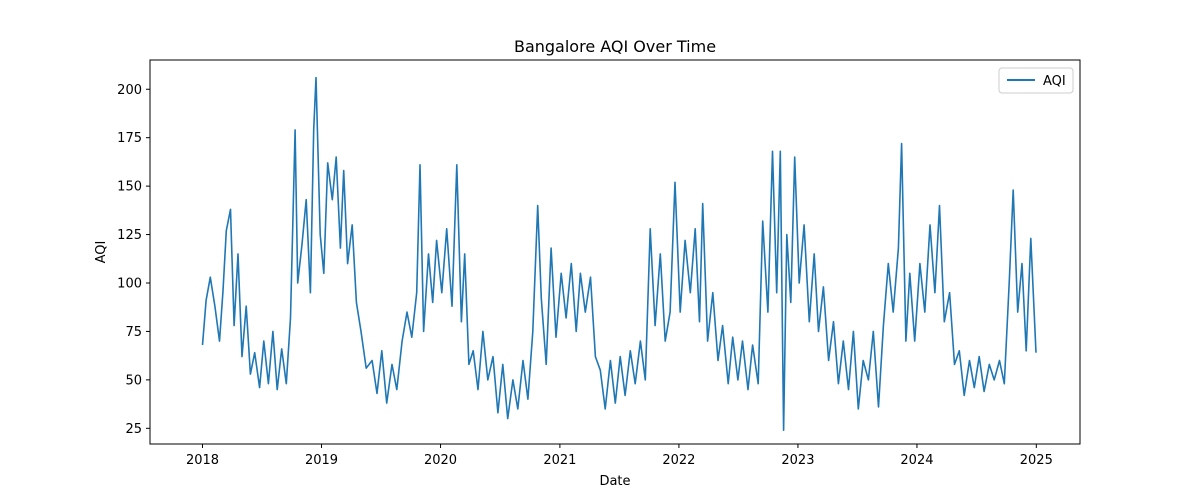 This screenshot has width=1200, height=504. I want to click on y-axis: 25 50 75 100 125 150 175 200, so click(133, 260).